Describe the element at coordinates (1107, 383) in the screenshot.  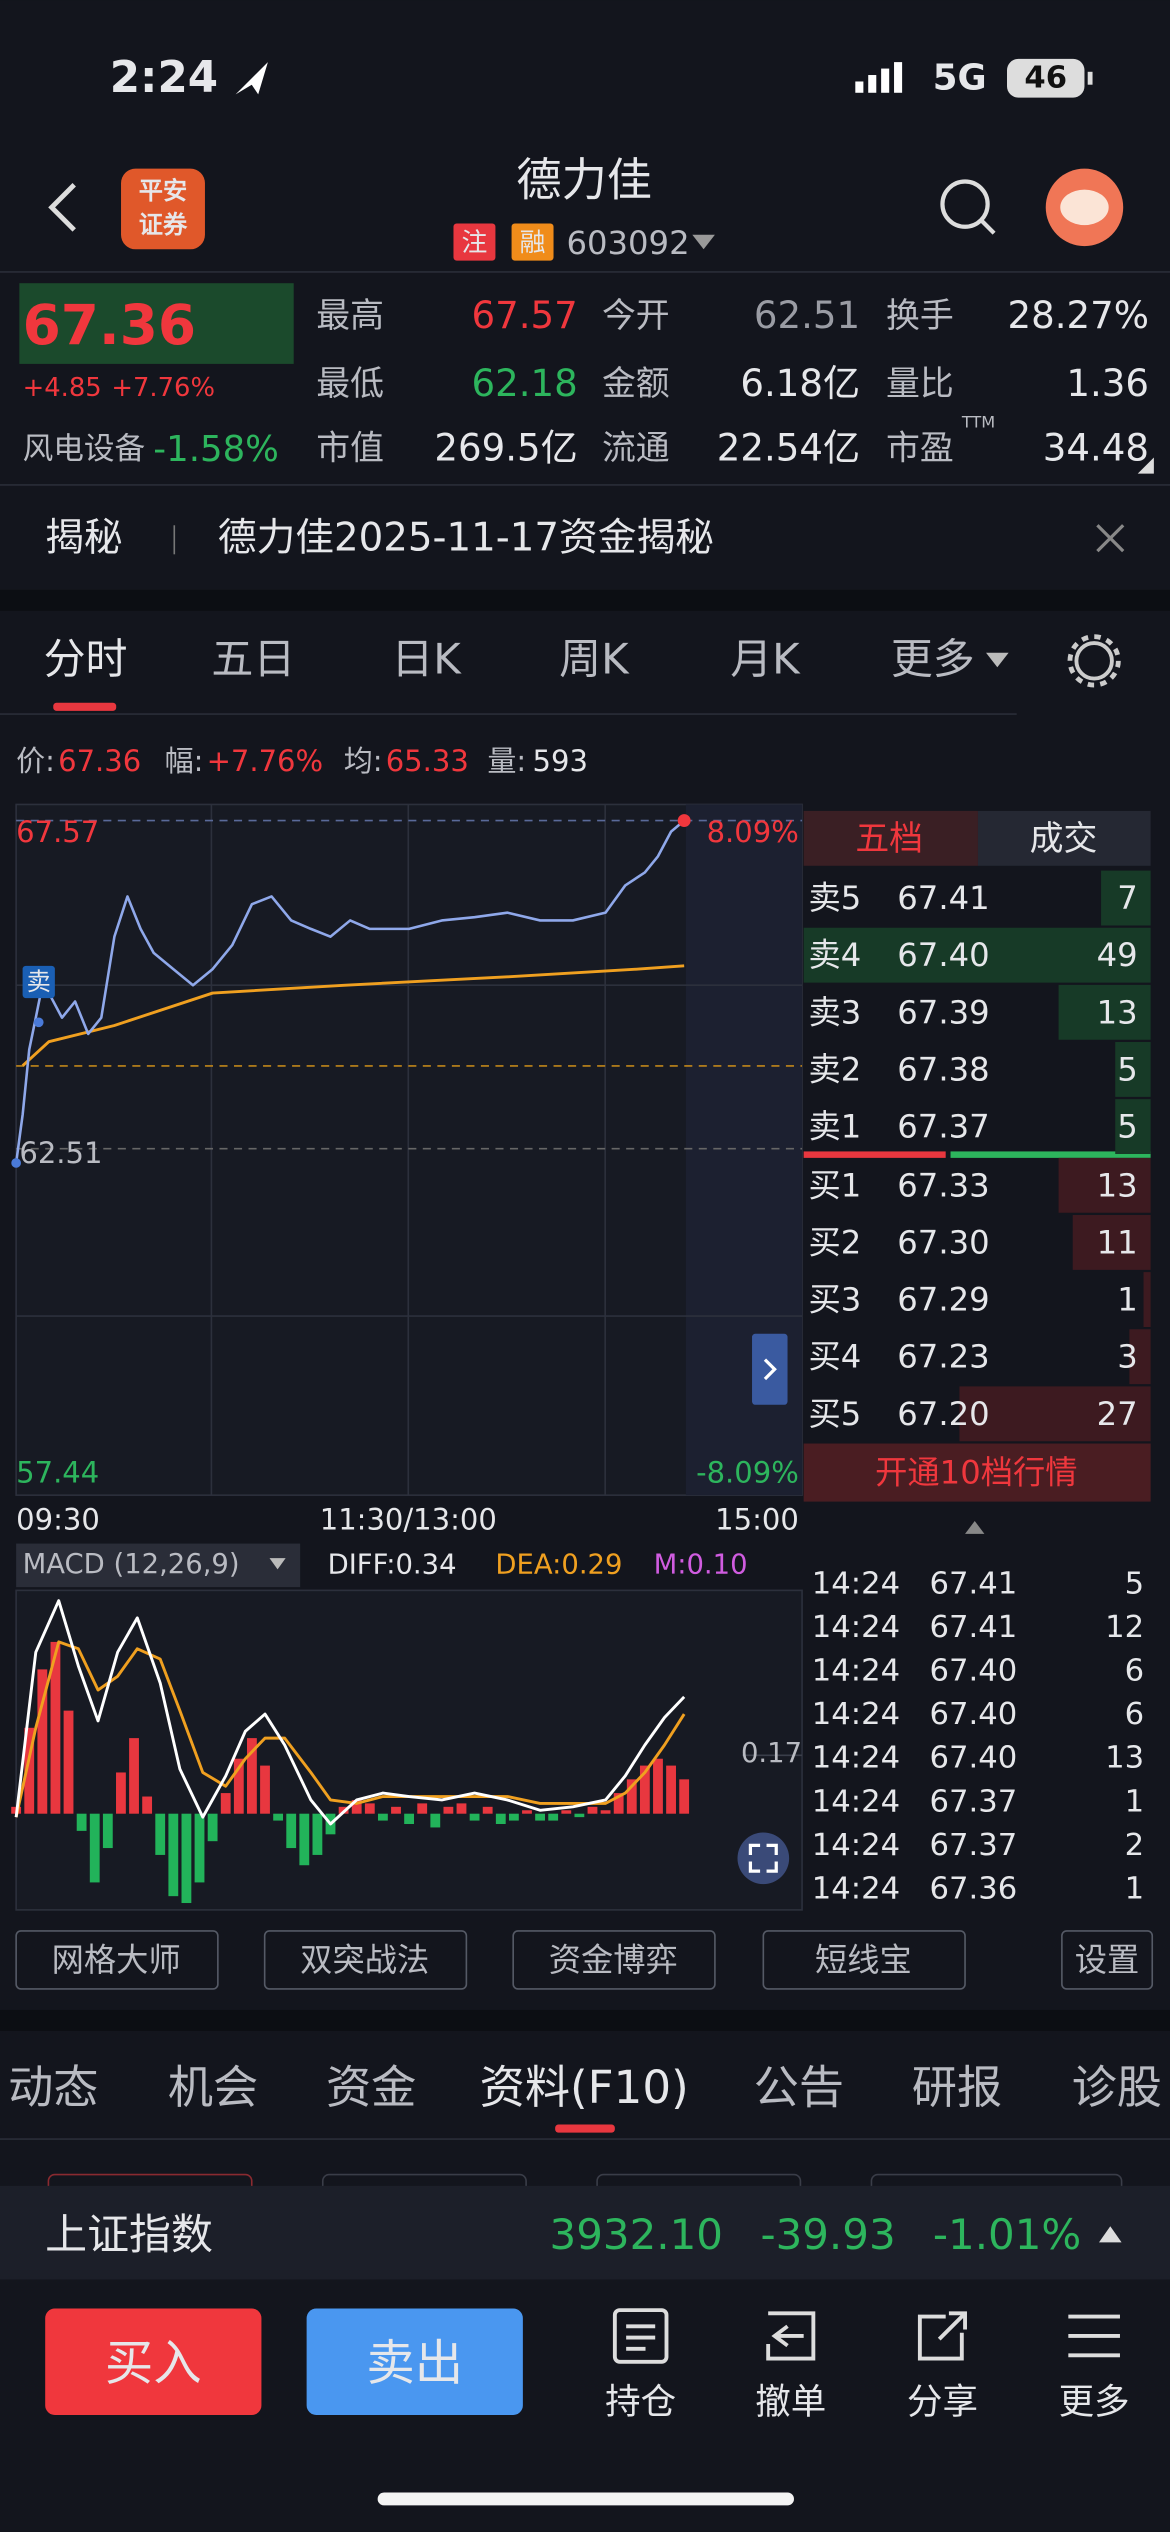
I see `stat-value: 1.36` at that location.